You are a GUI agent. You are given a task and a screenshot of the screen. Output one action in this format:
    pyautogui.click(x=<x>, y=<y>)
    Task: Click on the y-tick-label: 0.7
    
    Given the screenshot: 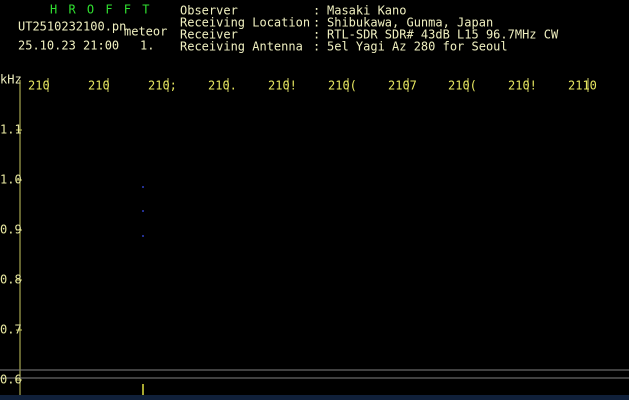 What is the action you would take?
    pyautogui.click(x=11, y=330)
    